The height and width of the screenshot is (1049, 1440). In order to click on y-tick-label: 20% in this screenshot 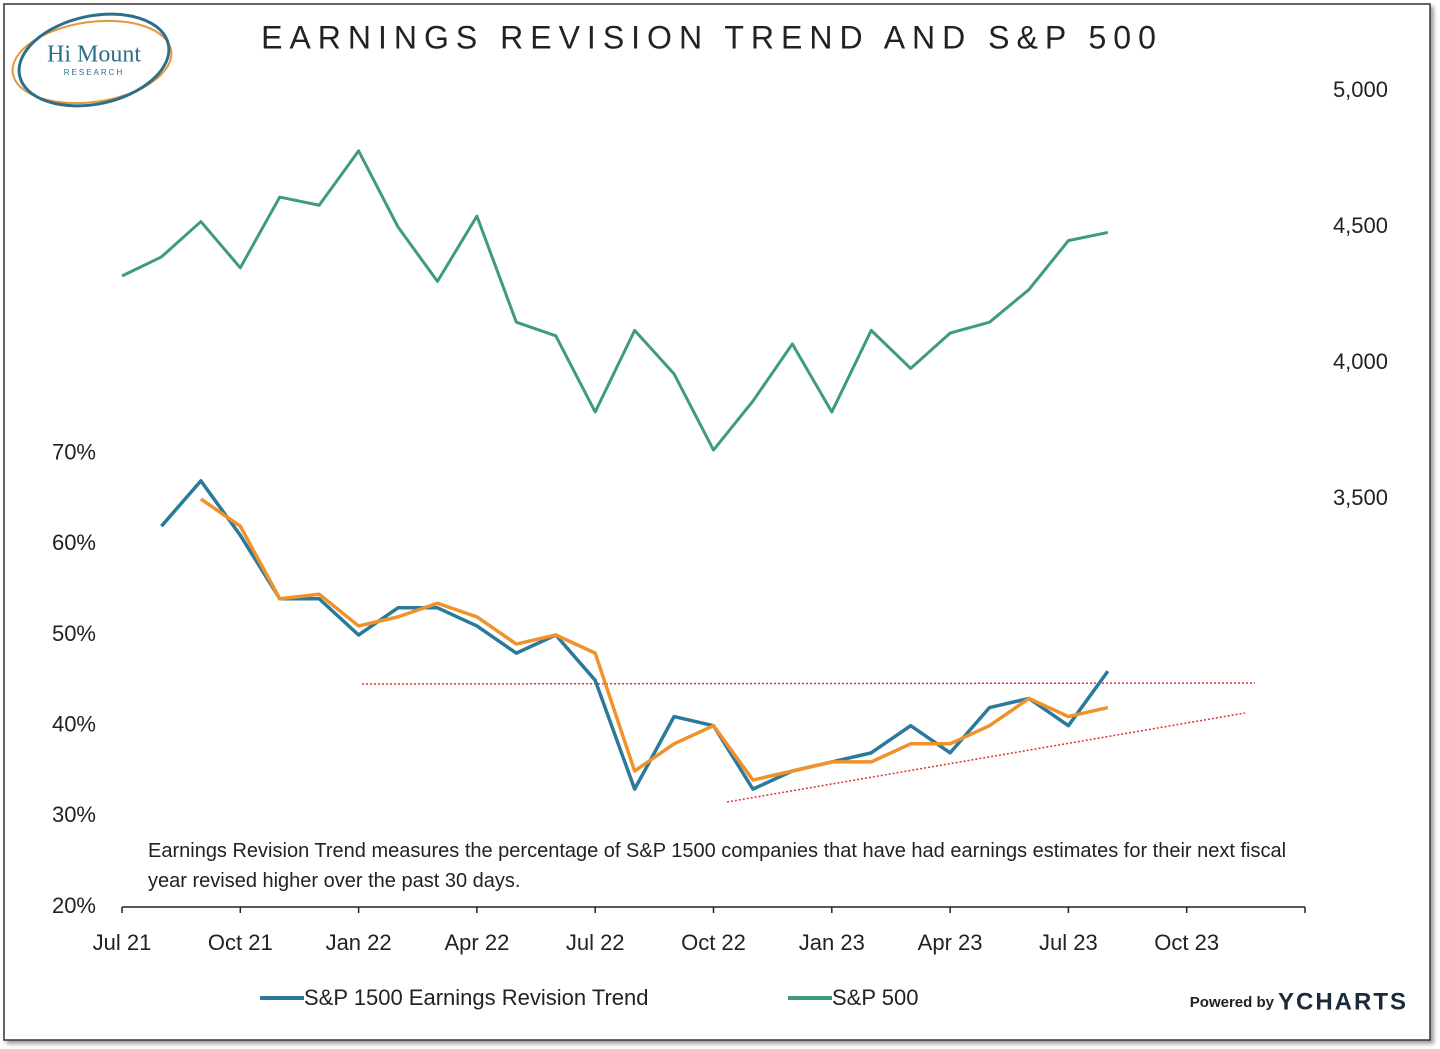, I will do `click(74, 905)`.